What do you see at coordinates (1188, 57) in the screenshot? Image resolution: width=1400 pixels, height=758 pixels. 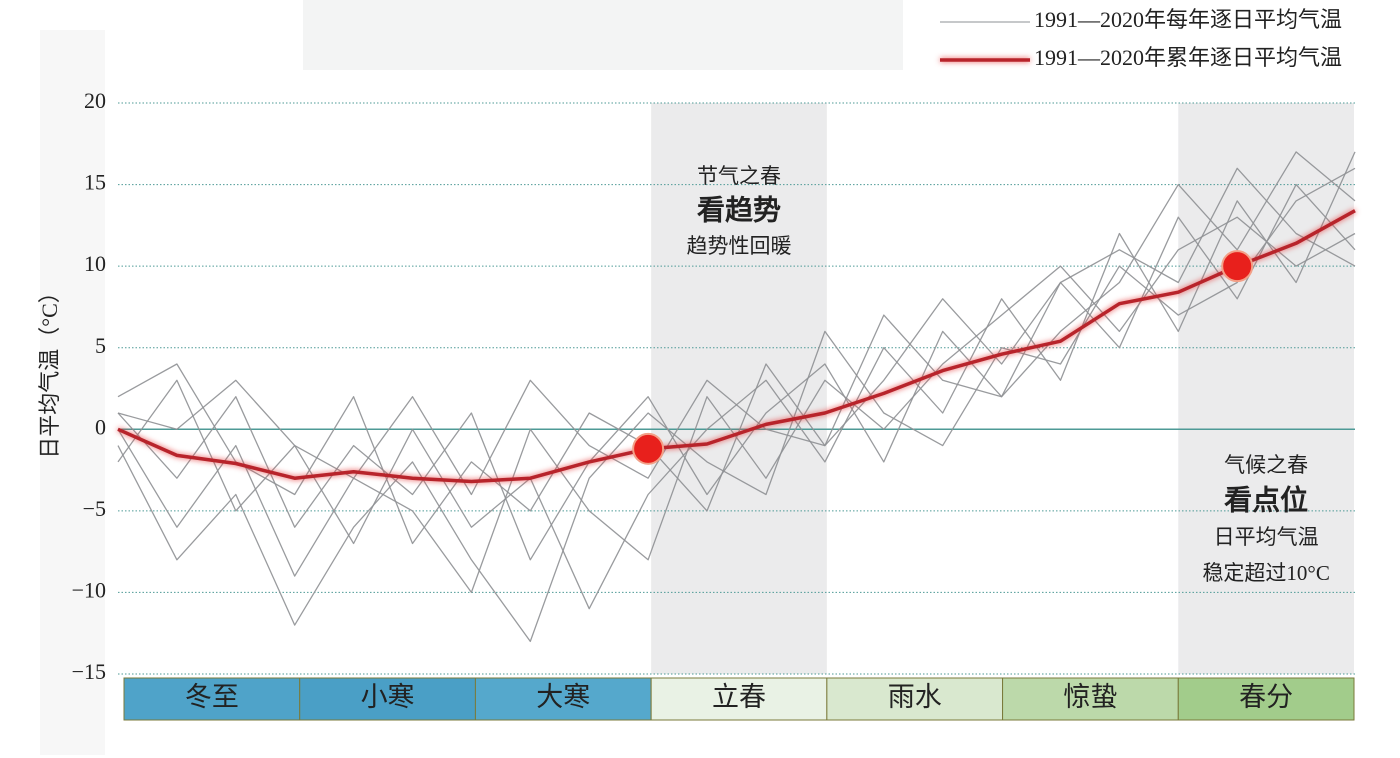 I see `legend-label: 1991—2020年累年逐日平均气温` at bounding box center [1188, 57].